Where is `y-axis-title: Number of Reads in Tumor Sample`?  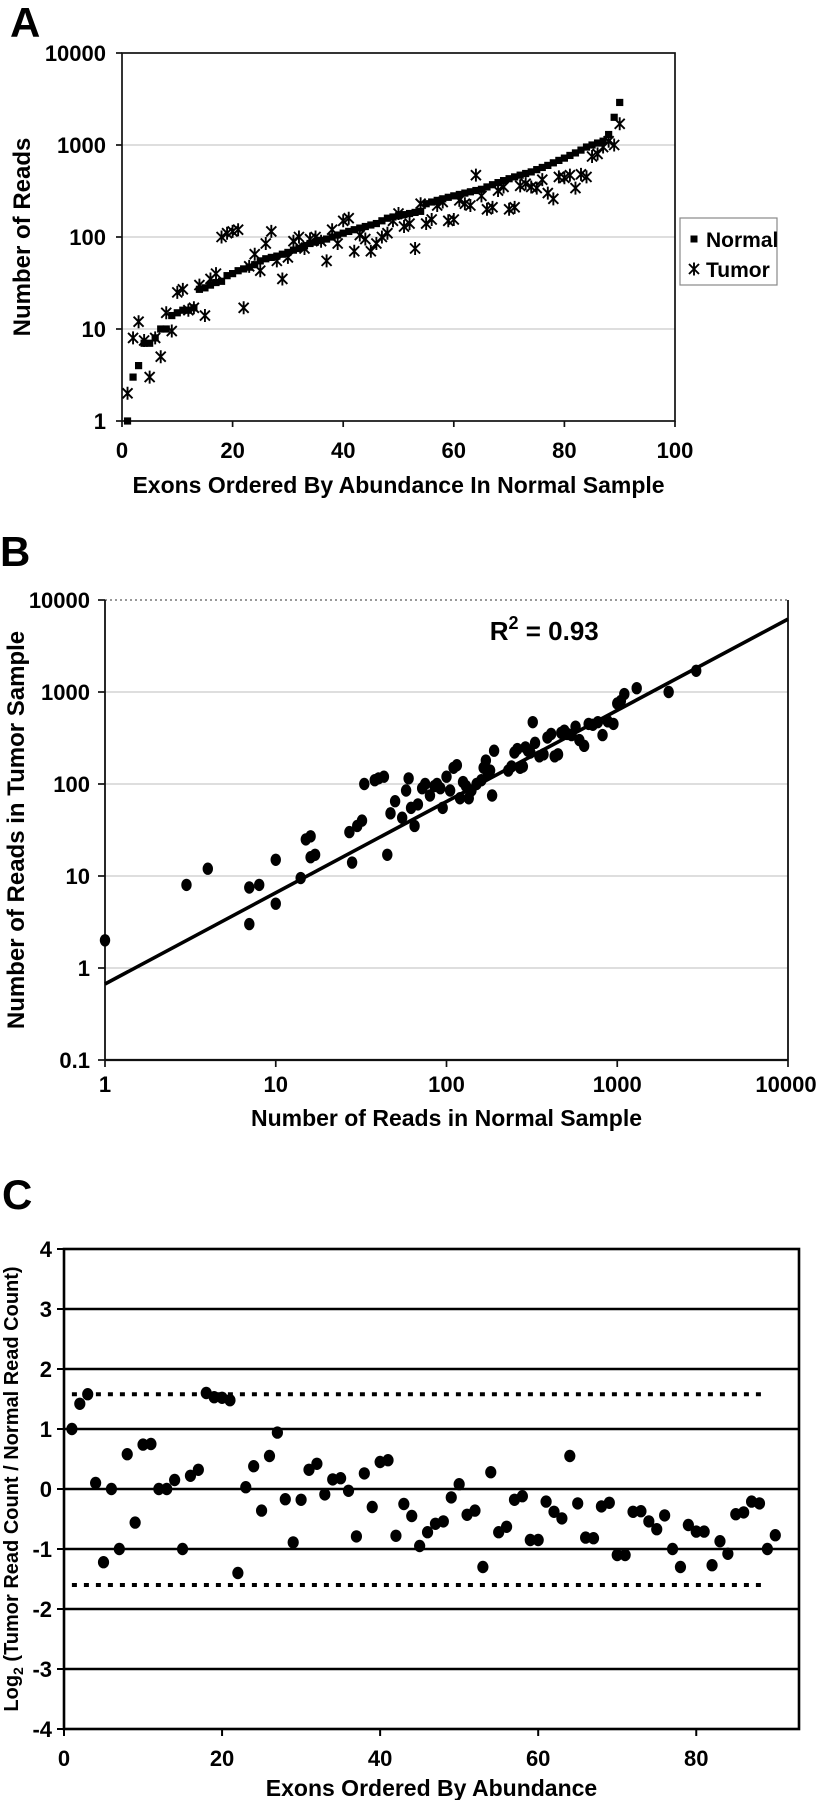
y-axis-title: Number of Reads in Tumor Sample is located at coordinates (16, 830).